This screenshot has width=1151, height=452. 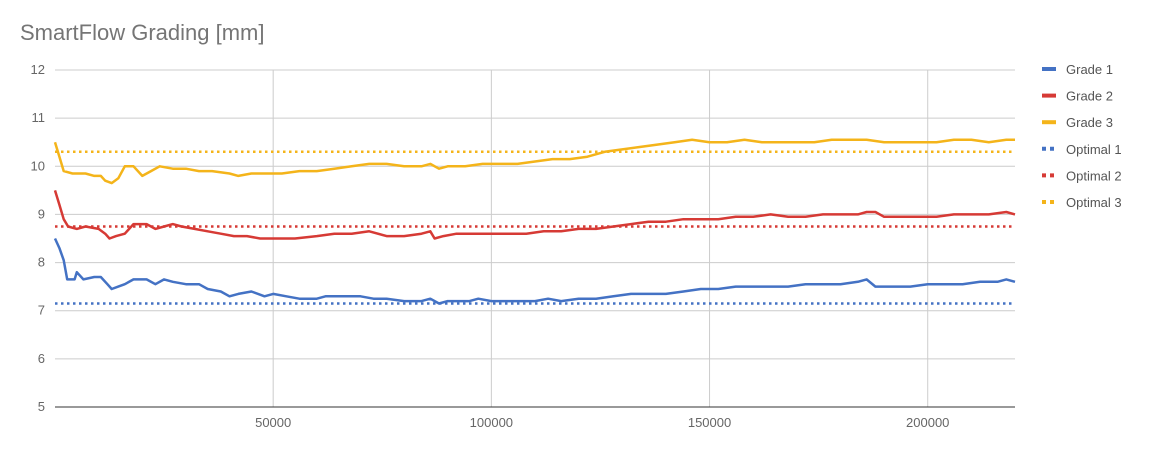 What do you see at coordinates (142, 32) in the screenshot?
I see `chart-title: SmartFlow Grading [mm]` at bounding box center [142, 32].